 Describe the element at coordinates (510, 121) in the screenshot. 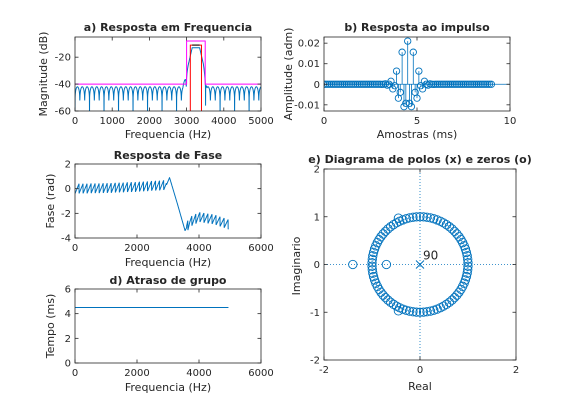

I see `imp-xtick-label: 10` at that location.